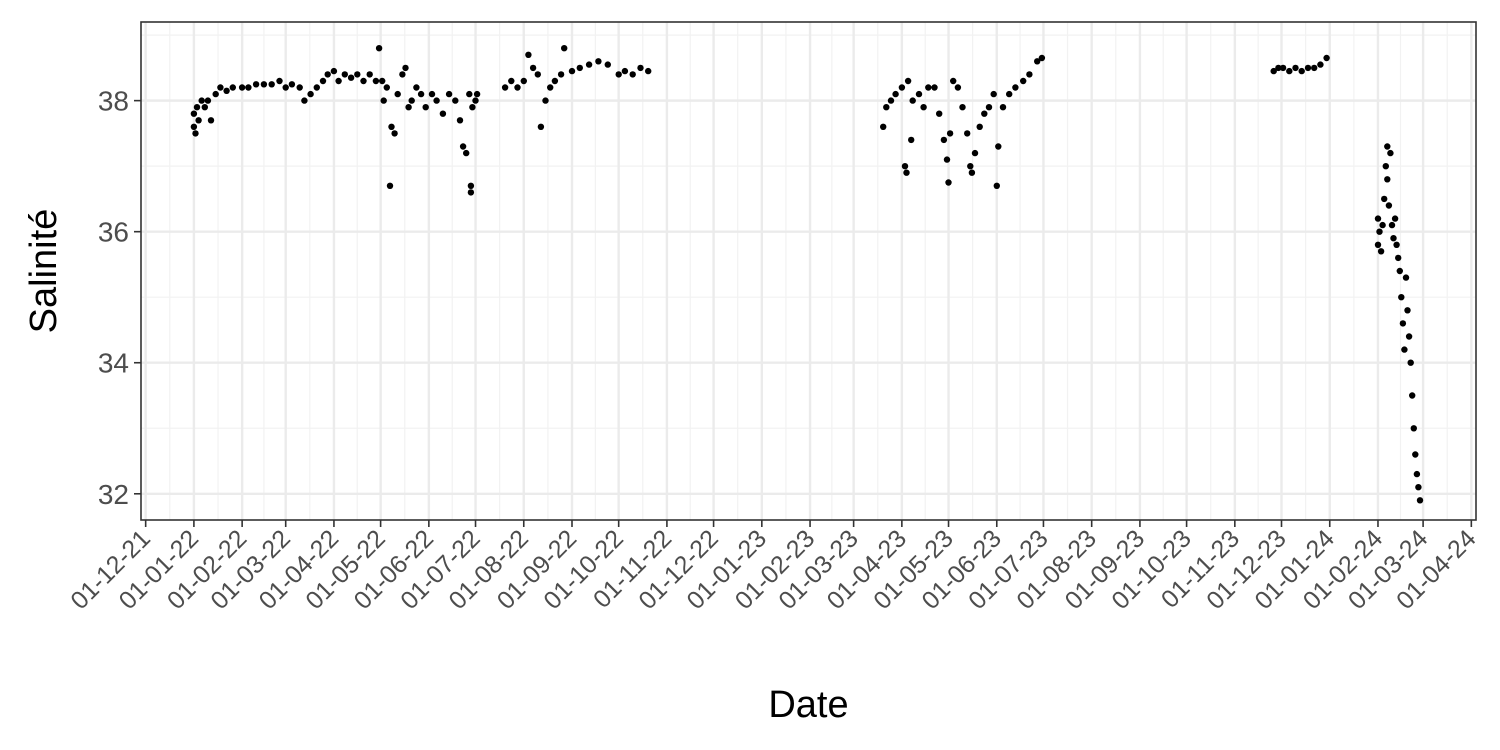 This screenshot has height=750, width=1500. What do you see at coordinates (113, 494) in the screenshot?
I see `y-tick-label: 32` at bounding box center [113, 494].